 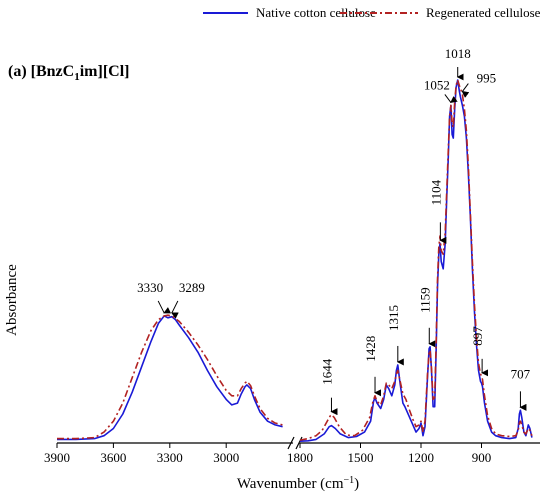 I want to click on peak-label-3330: 3330, so click(x=150, y=287).